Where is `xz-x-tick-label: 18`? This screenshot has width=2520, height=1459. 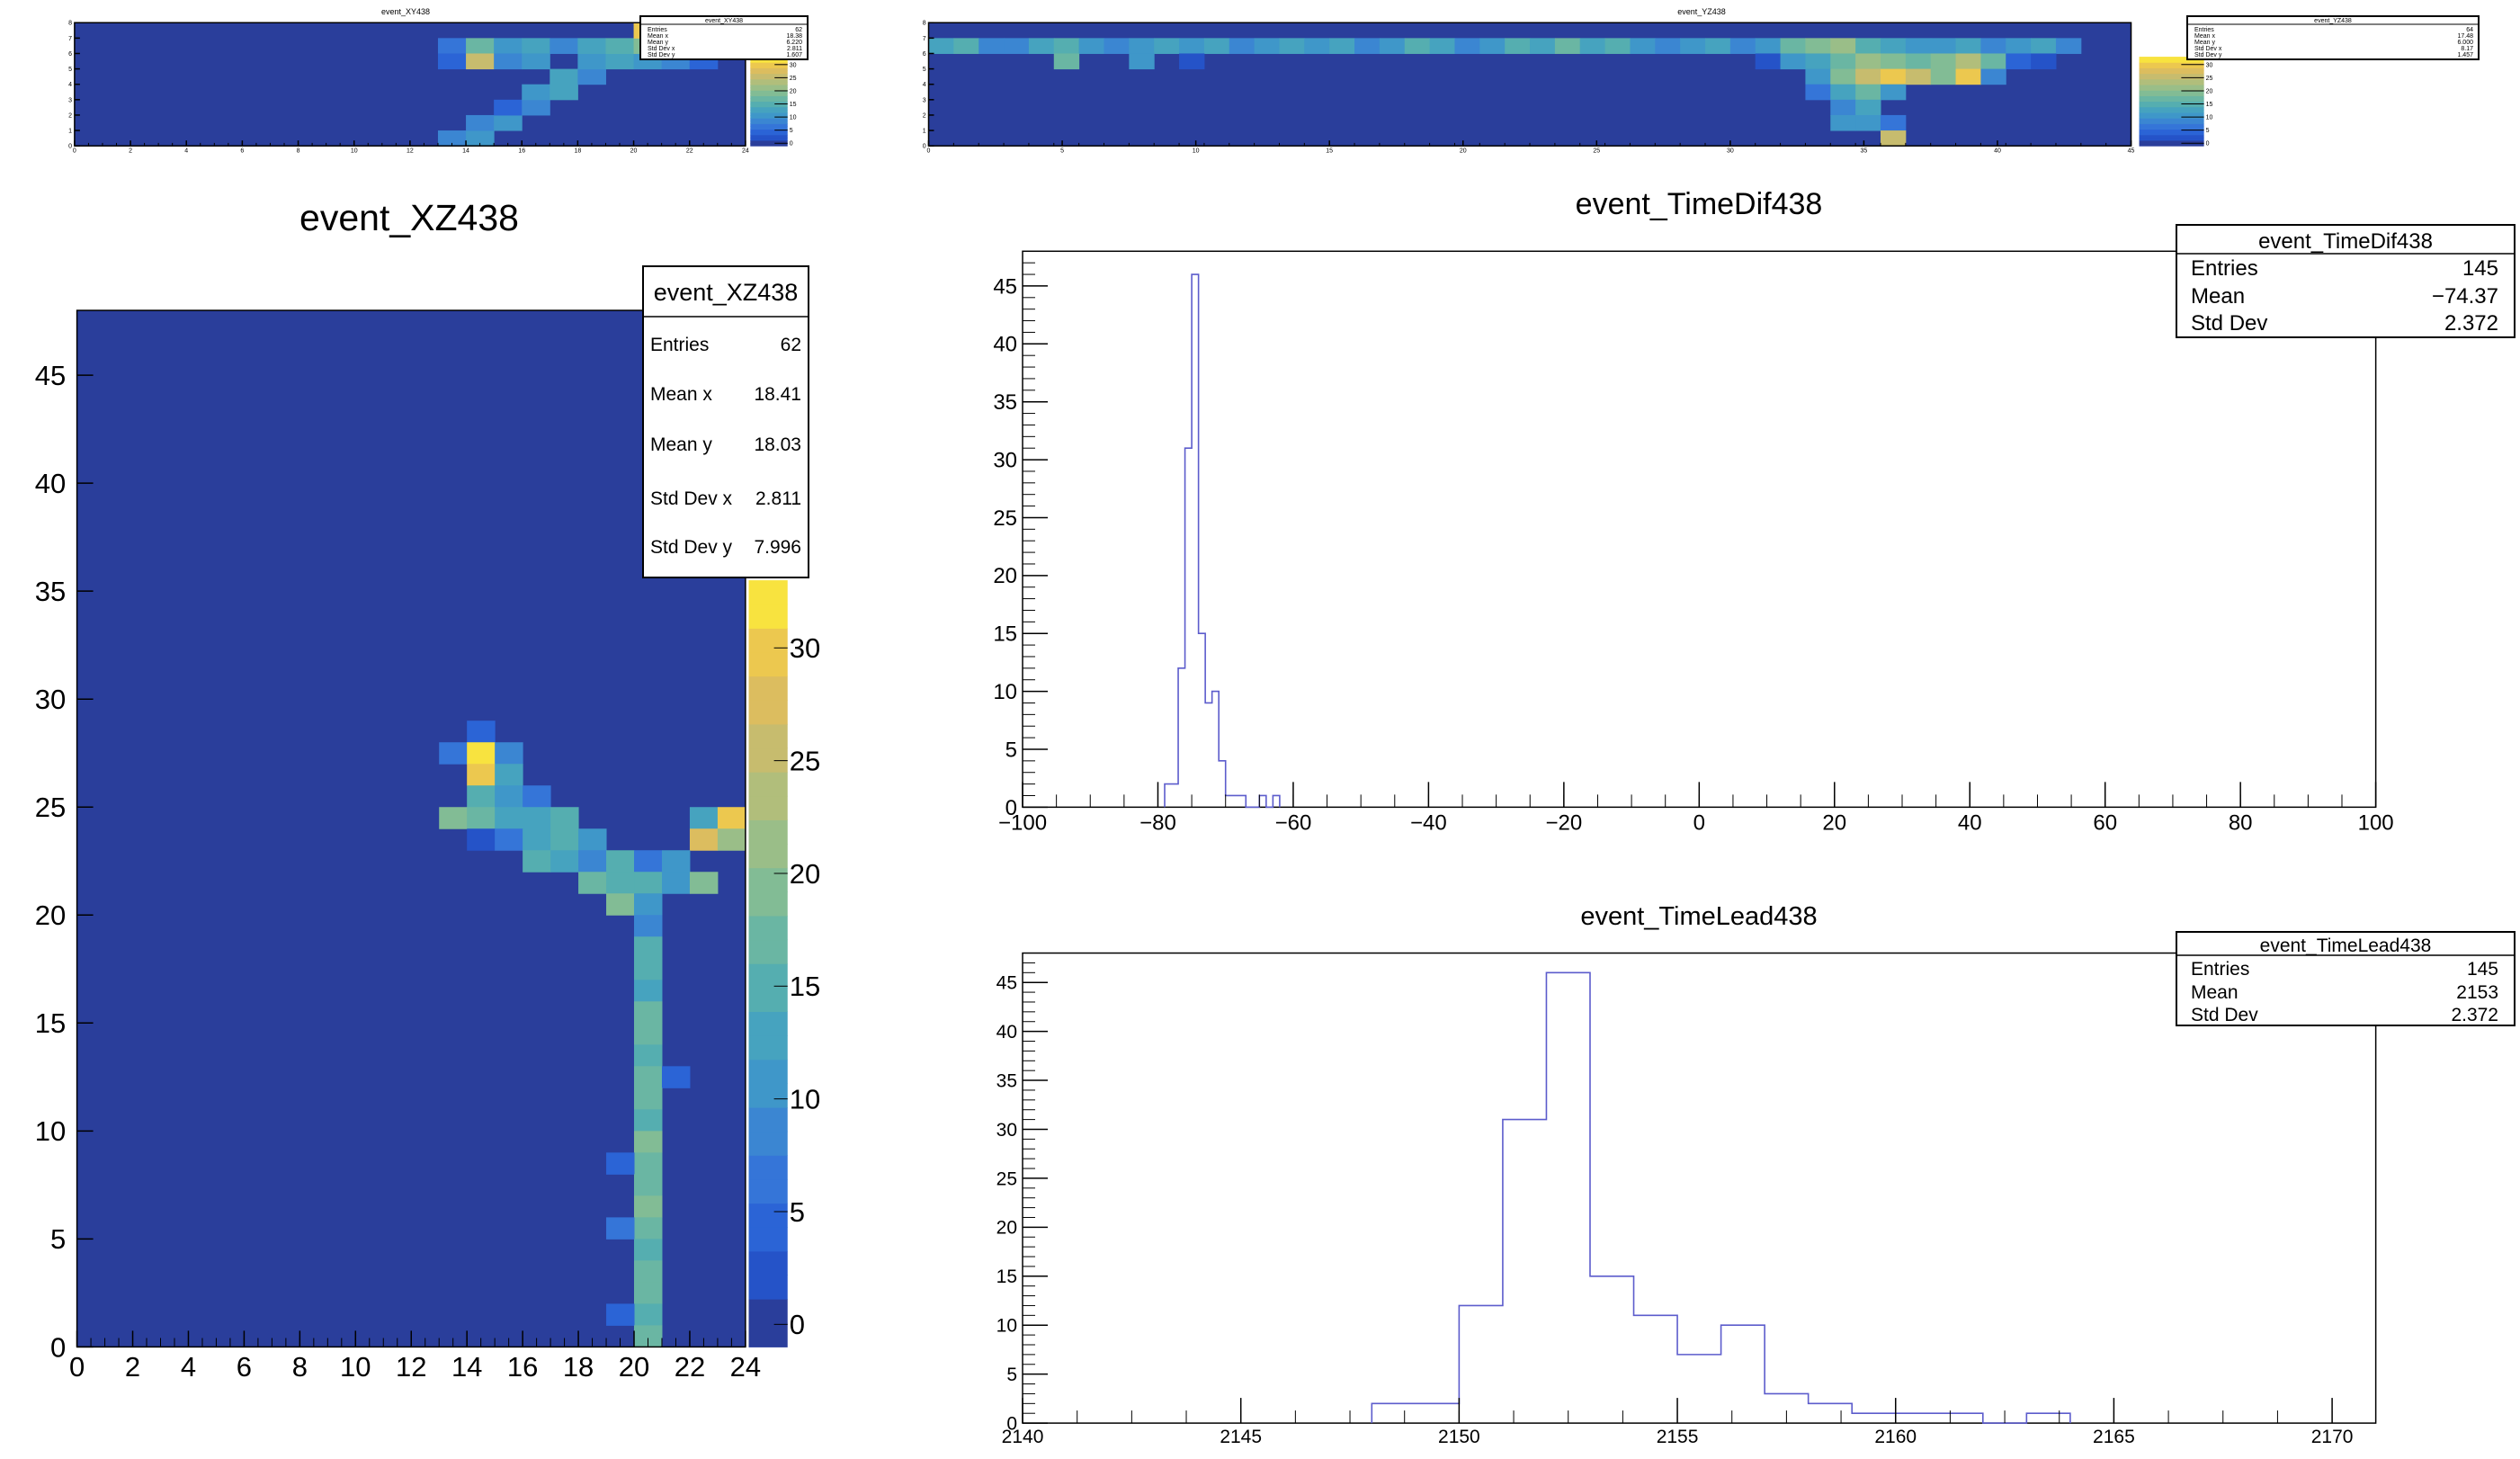
xz-x-tick-label: 18 is located at coordinates (579, 1367).